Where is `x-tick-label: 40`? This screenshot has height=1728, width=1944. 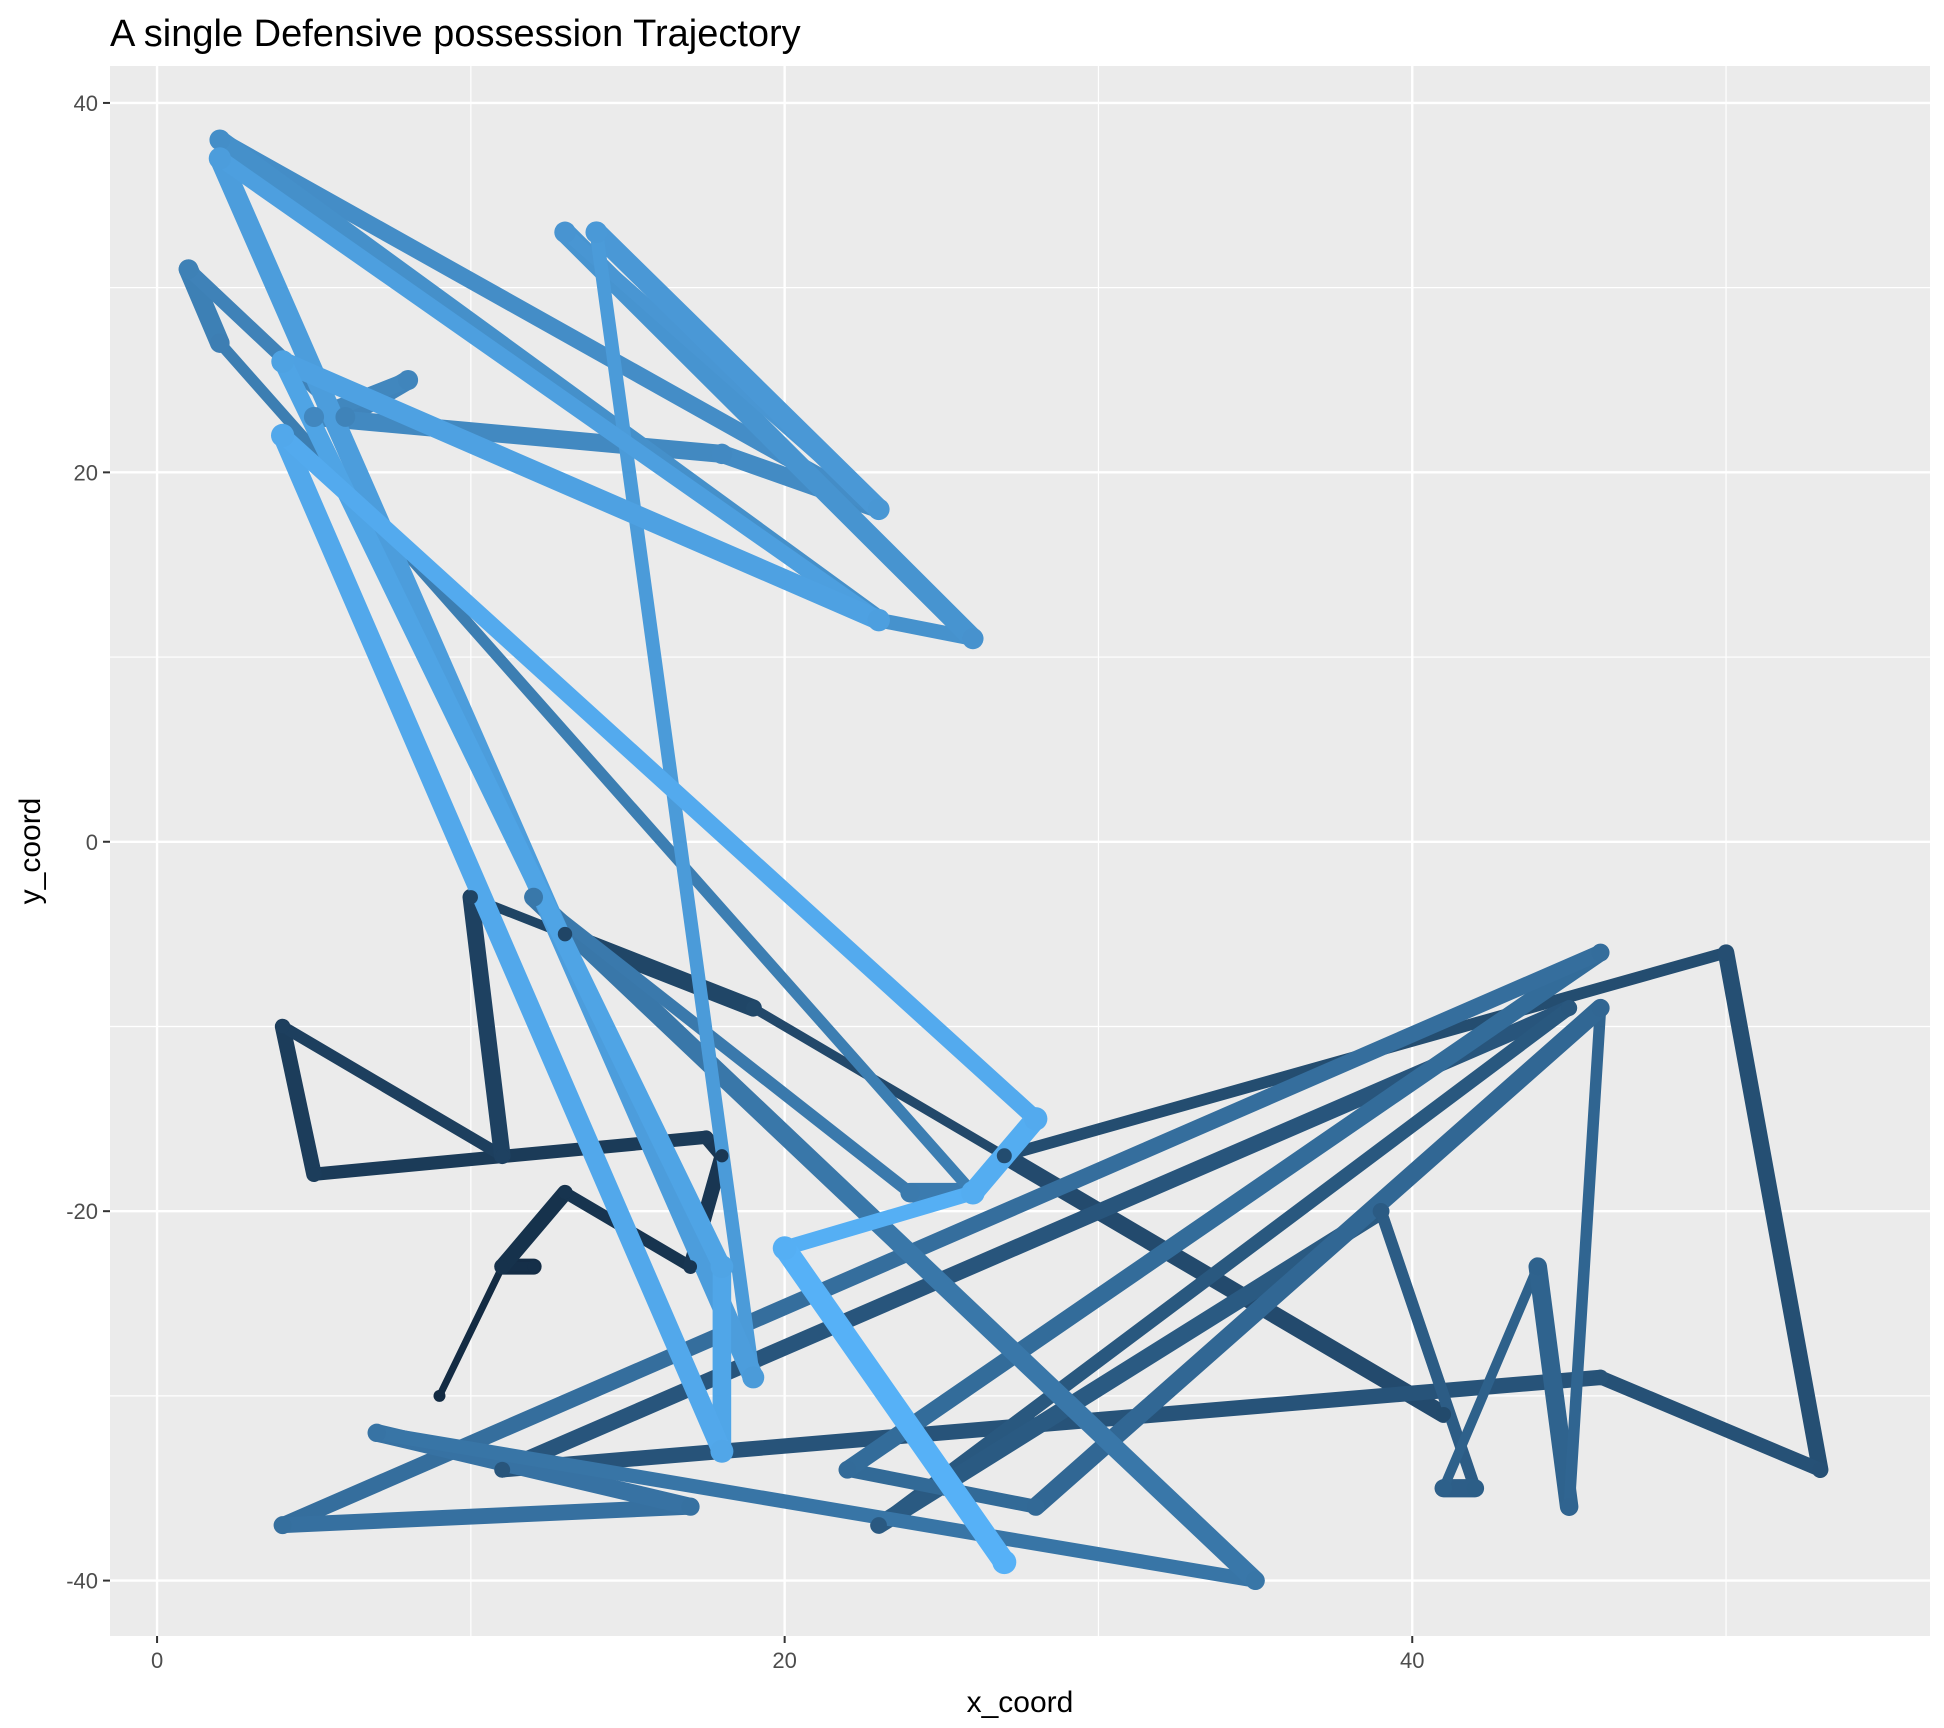 x-tick-label: 40 is located at coordinates (1412, 1660).